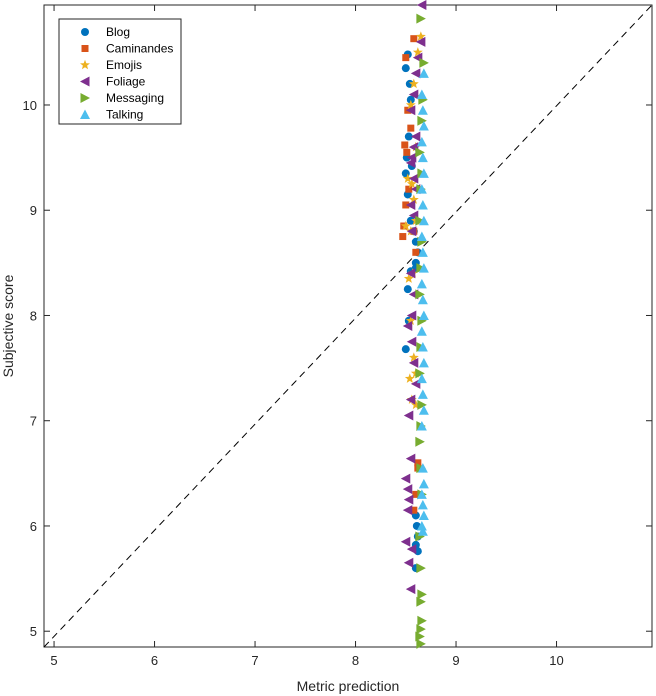  What do you see at coordinates (124, 65) in the screenshot?
I see `legend-label: Emojis` at bounding box center [124, 65].